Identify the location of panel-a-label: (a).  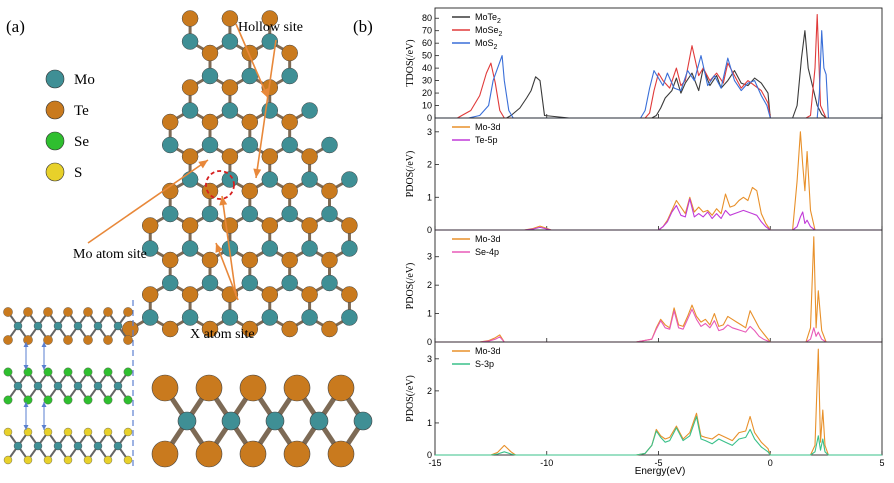
(15, 26).